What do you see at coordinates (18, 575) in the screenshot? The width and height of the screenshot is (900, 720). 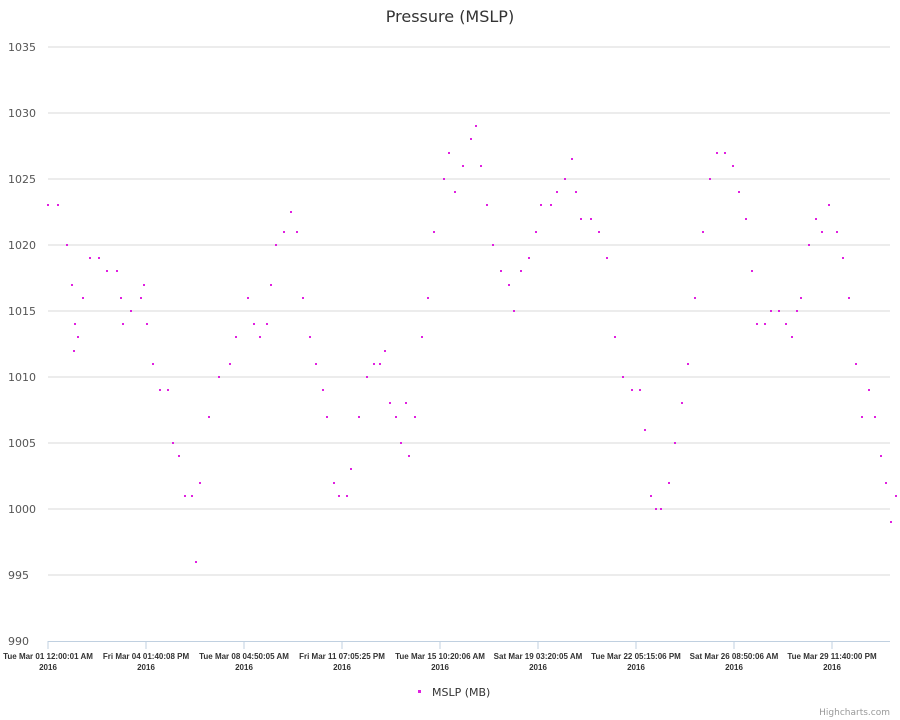 I see `y-tick-label: 995` at bounding box center [18, 575].